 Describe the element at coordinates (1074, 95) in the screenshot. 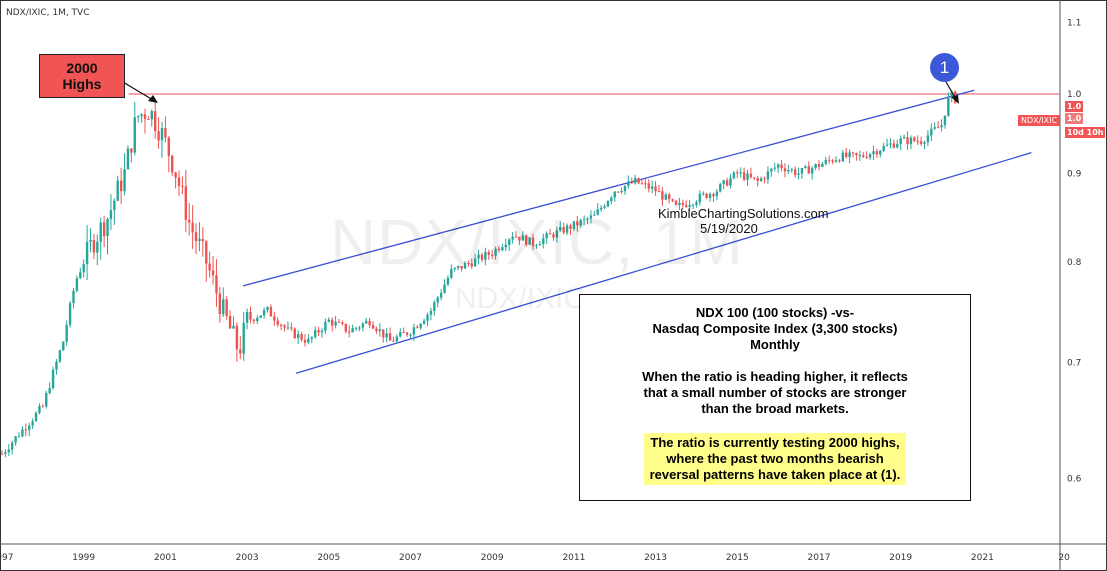

I see `y-tick-label: 1.0` at that location.